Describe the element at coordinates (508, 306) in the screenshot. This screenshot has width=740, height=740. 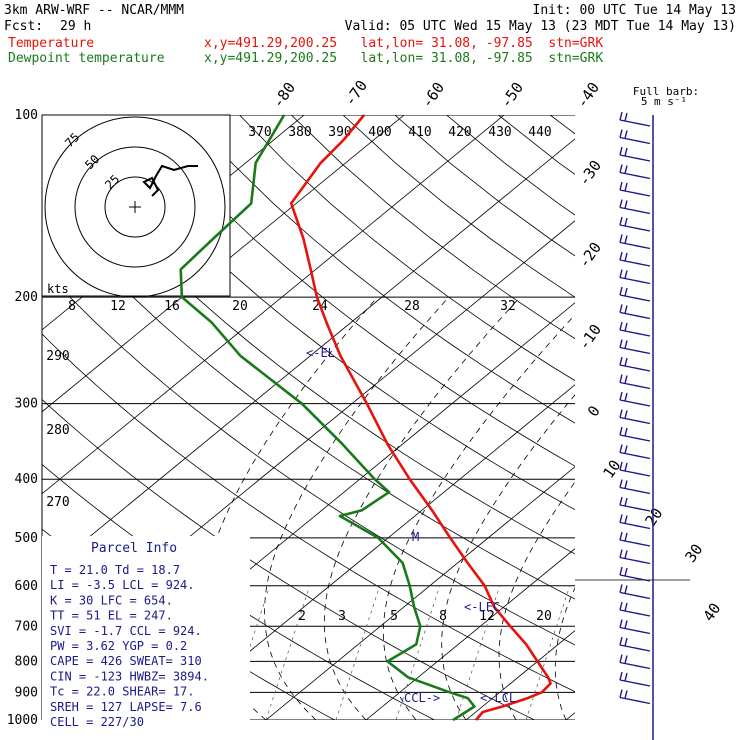
I see `mixing-ratio-upper-label: 32` at that location.